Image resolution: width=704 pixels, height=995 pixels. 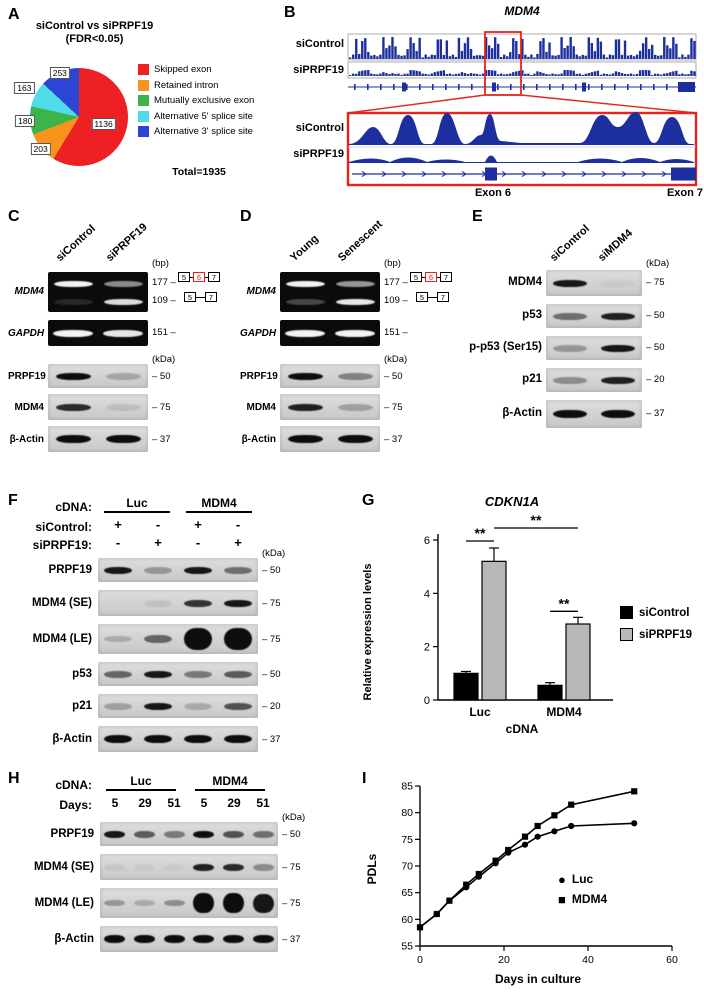 I want to click on kda-marker-37: – 37, so click(x=161, y=439).